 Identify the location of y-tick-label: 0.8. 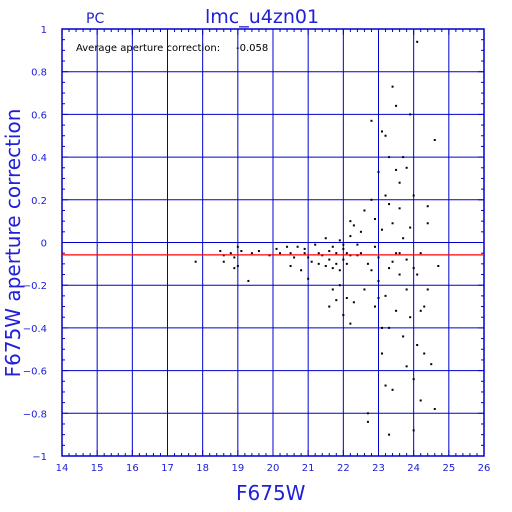
(39, 73).